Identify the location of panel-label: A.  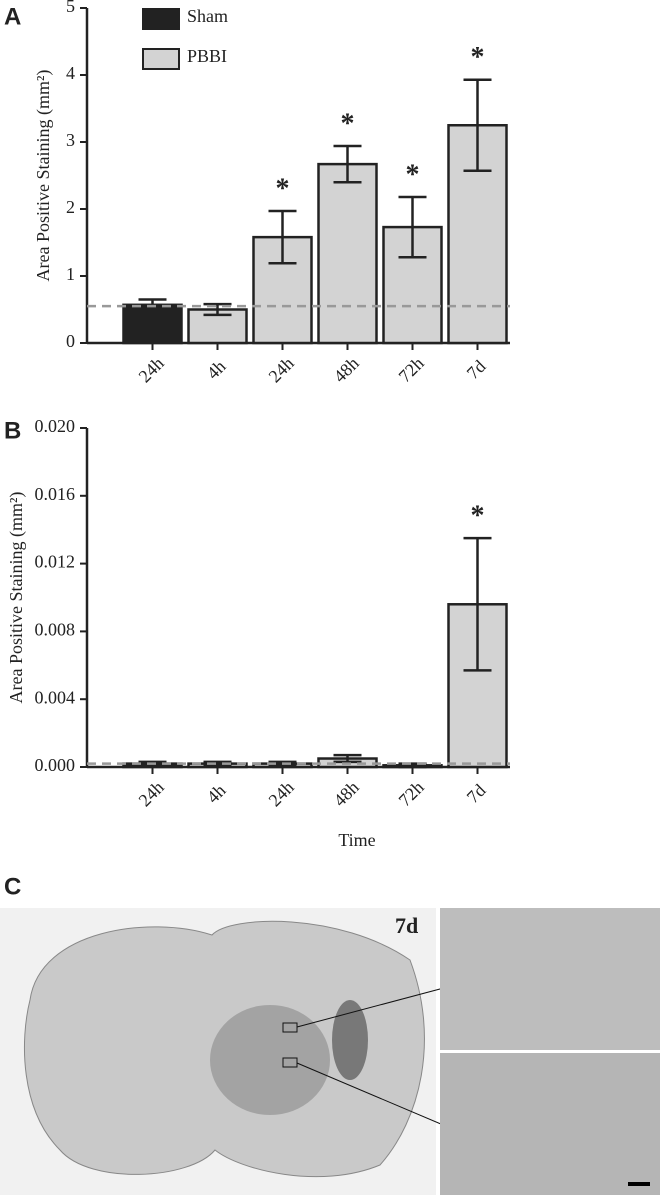
(12, 16).